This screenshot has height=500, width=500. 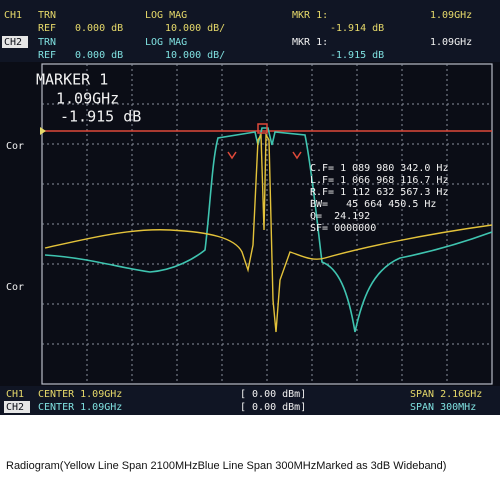 What do you see at coordinates (15, 287) in the screenshot?
I see `left-label-2: Cor` at bounding box center [15, 287].